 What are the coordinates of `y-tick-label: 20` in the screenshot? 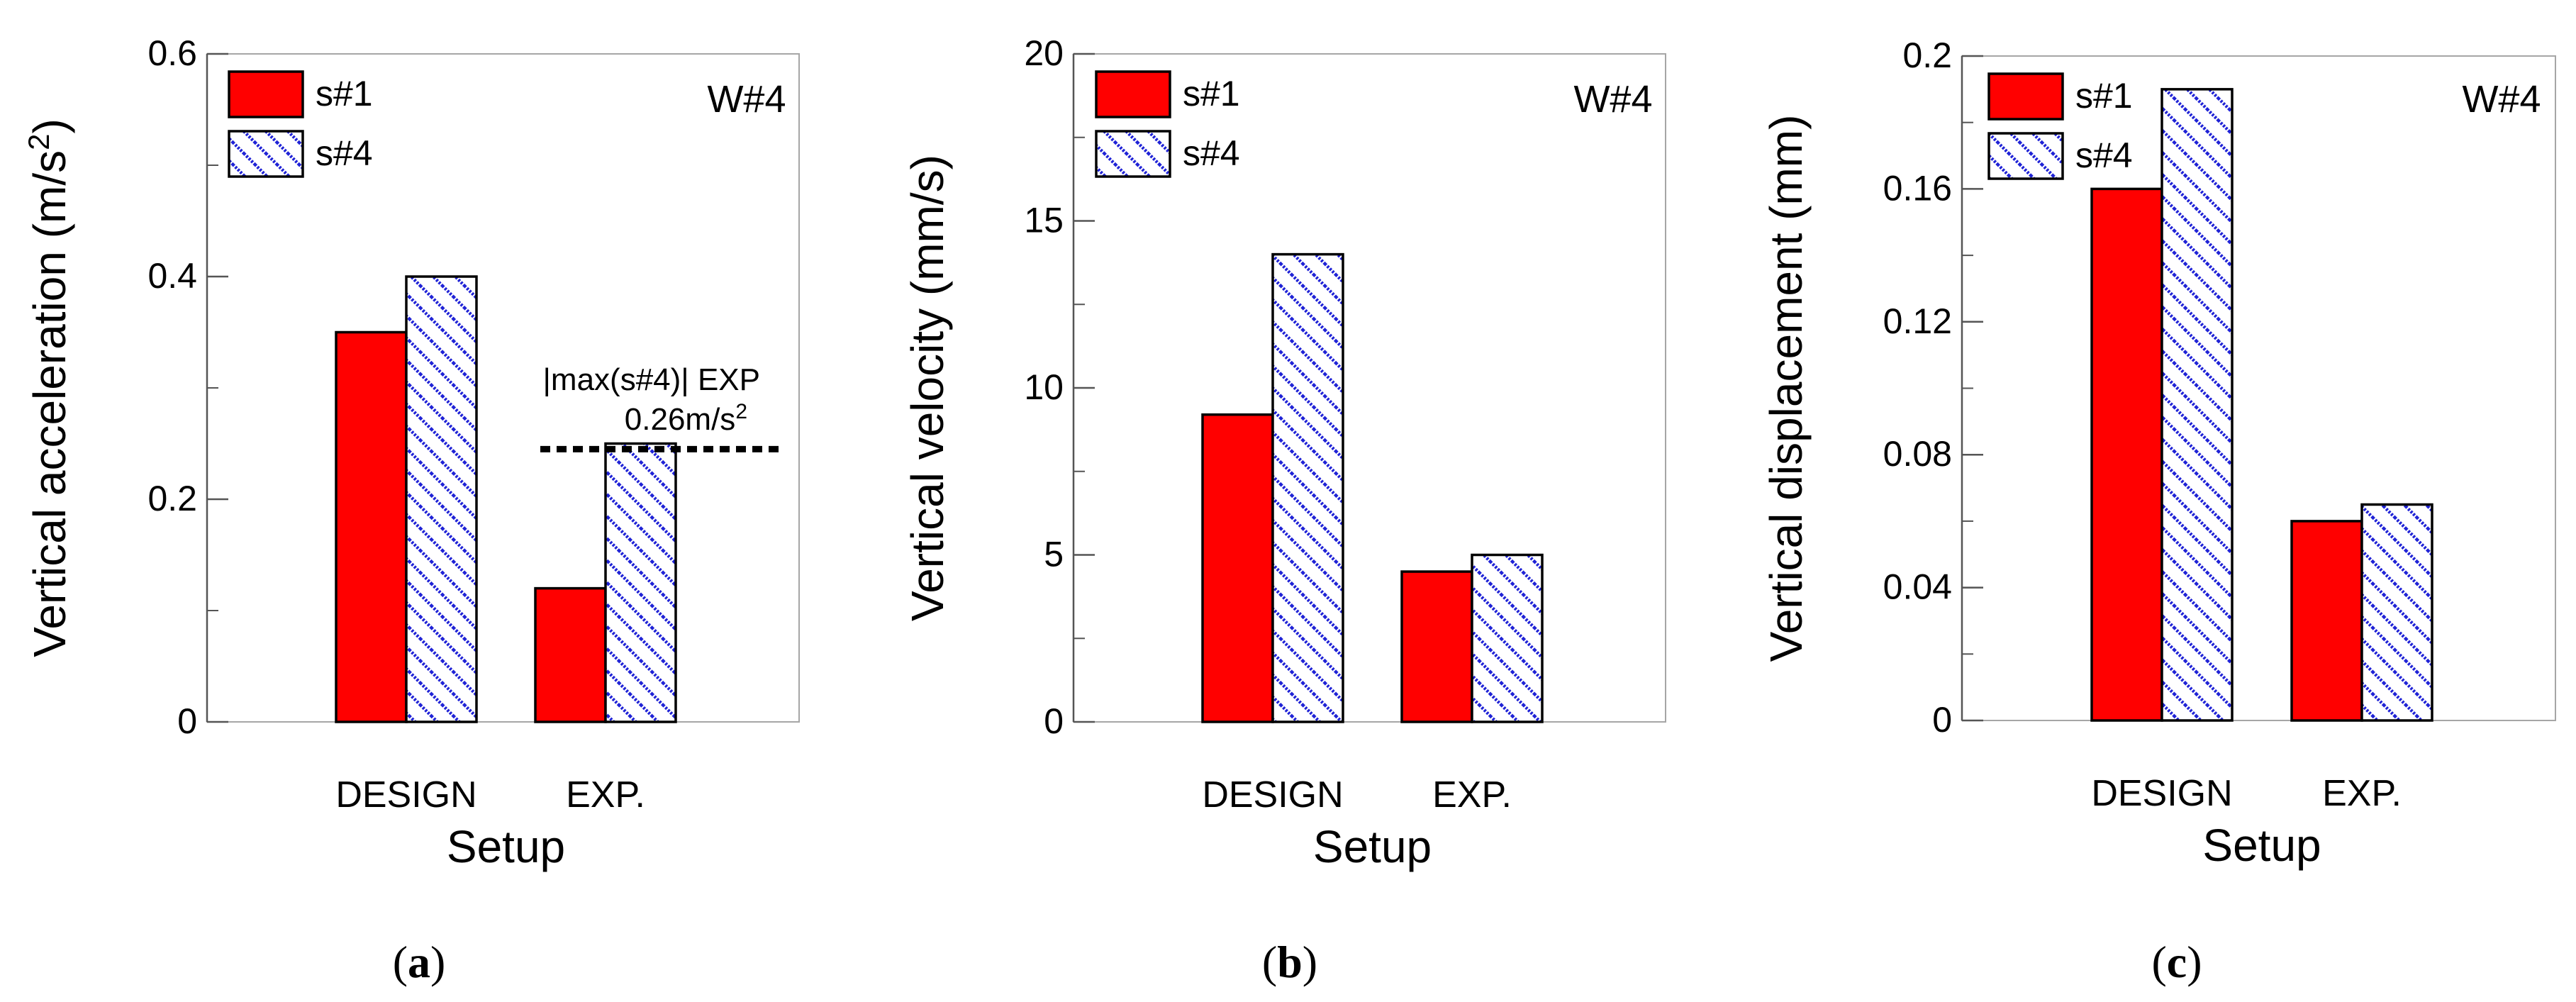 It's located at (1044, 53).